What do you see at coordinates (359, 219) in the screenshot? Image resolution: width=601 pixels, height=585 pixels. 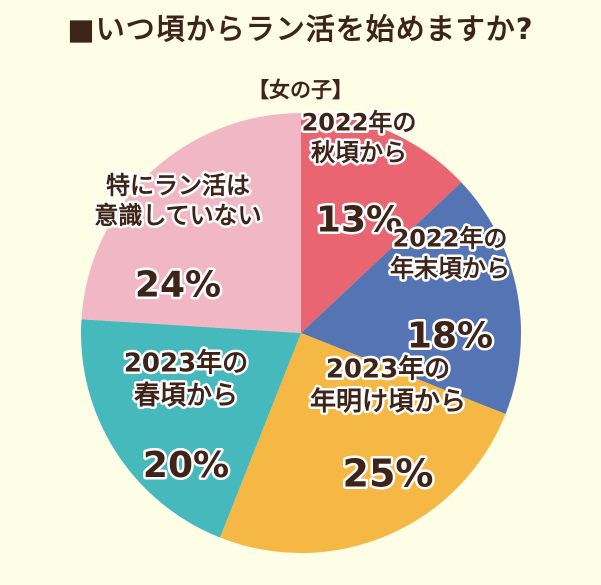 I see `slice-value-1: 13%` at bounding box center [359, 219].